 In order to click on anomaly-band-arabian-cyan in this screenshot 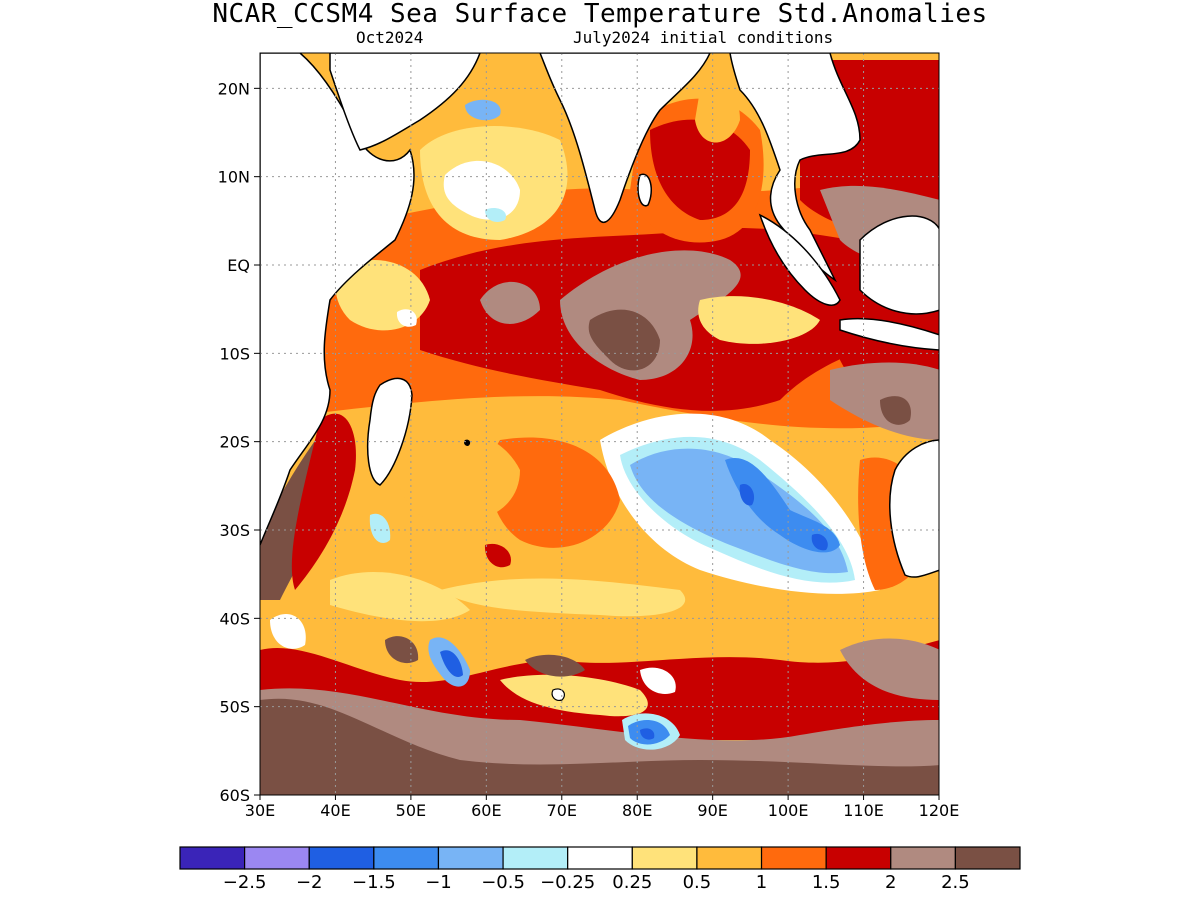, I will do `click(495, 215)`.